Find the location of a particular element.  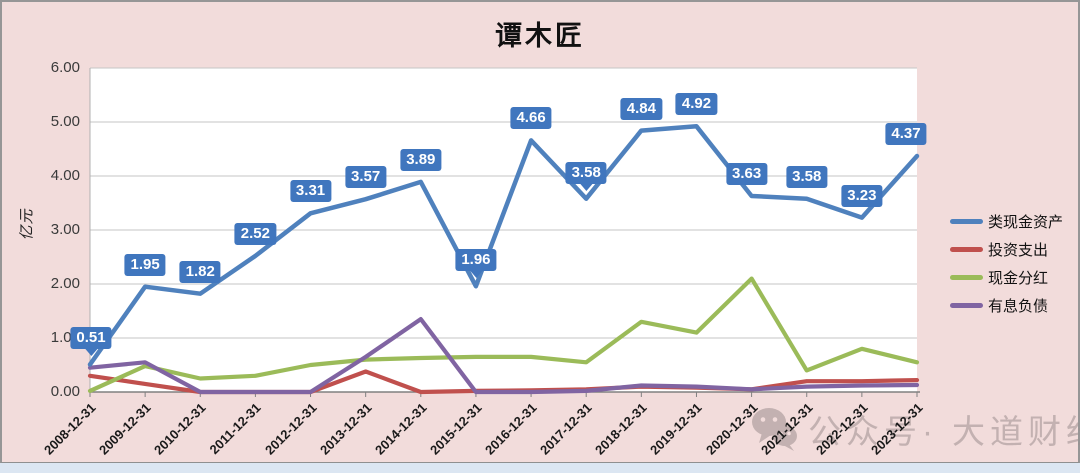

legend-label: 类现金资产 is located at coordinates (1026, 222).